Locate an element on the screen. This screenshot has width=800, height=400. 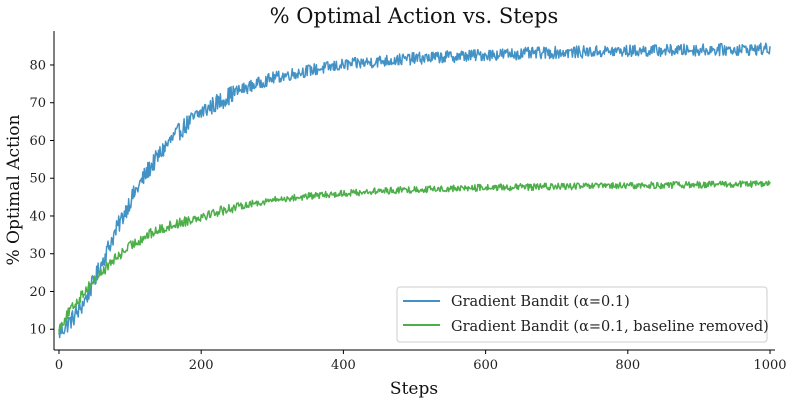
y-axis-title: % Optimal Action is located at coordinates (14, 189).